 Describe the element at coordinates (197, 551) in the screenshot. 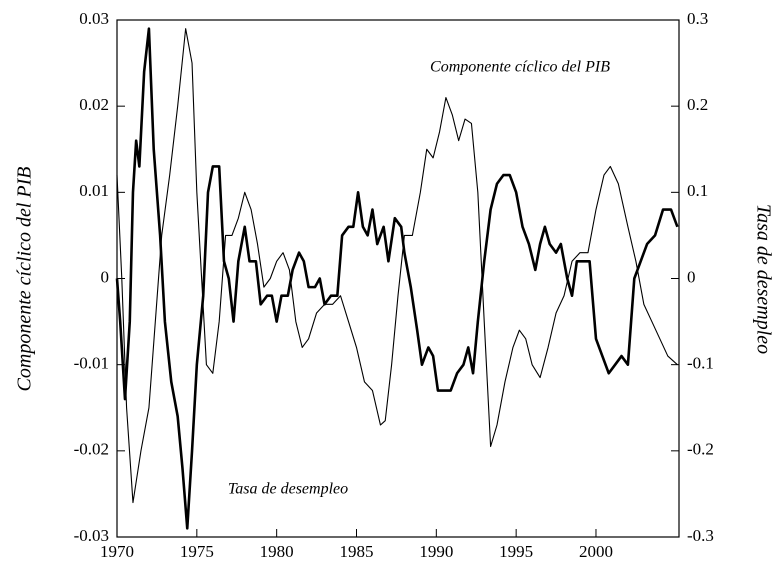

I see `x-tick-label: 1975` at that location.